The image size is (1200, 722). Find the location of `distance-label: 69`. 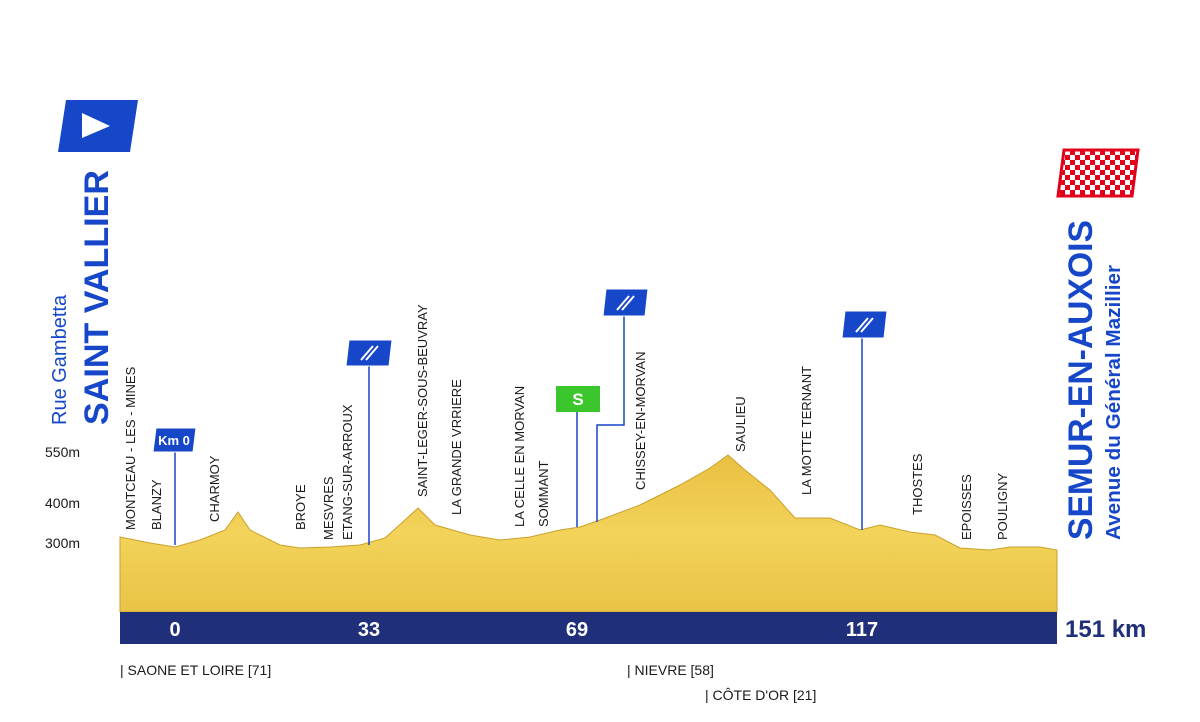

distance-label: 69 is located at coordinates (577, 630).